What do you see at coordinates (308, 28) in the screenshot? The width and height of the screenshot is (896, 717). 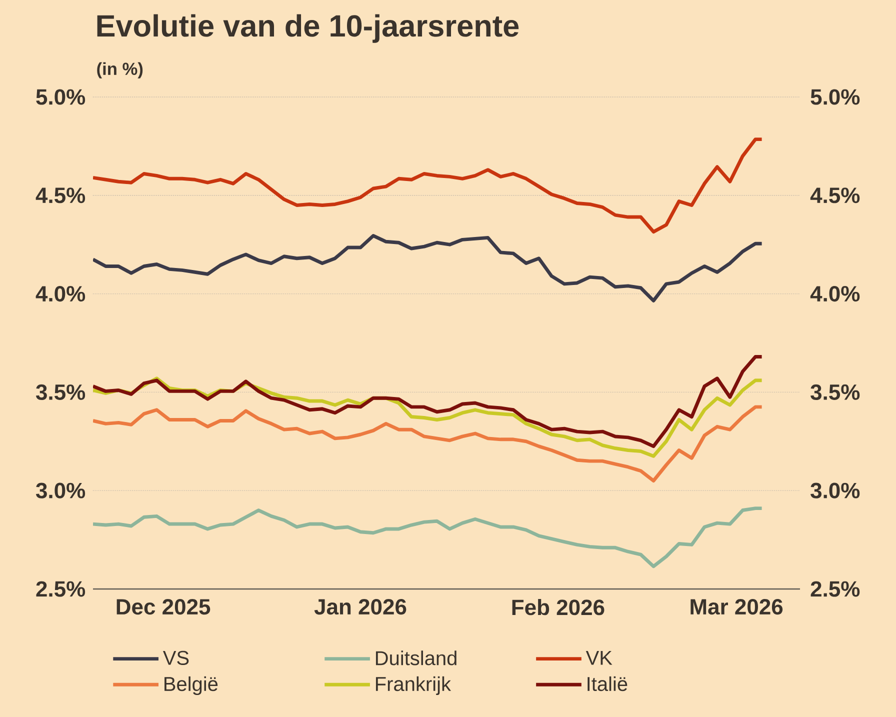 I see `chart-title: Evolutie van de 10-jaarsrente` at bounding box center [308, 28].